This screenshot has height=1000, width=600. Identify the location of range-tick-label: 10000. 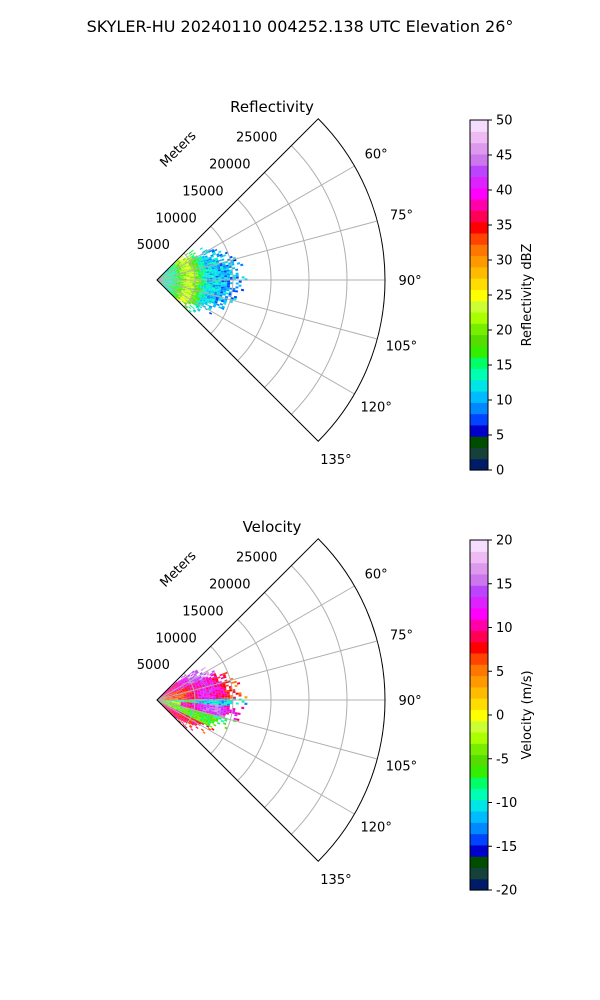
(175, 638).